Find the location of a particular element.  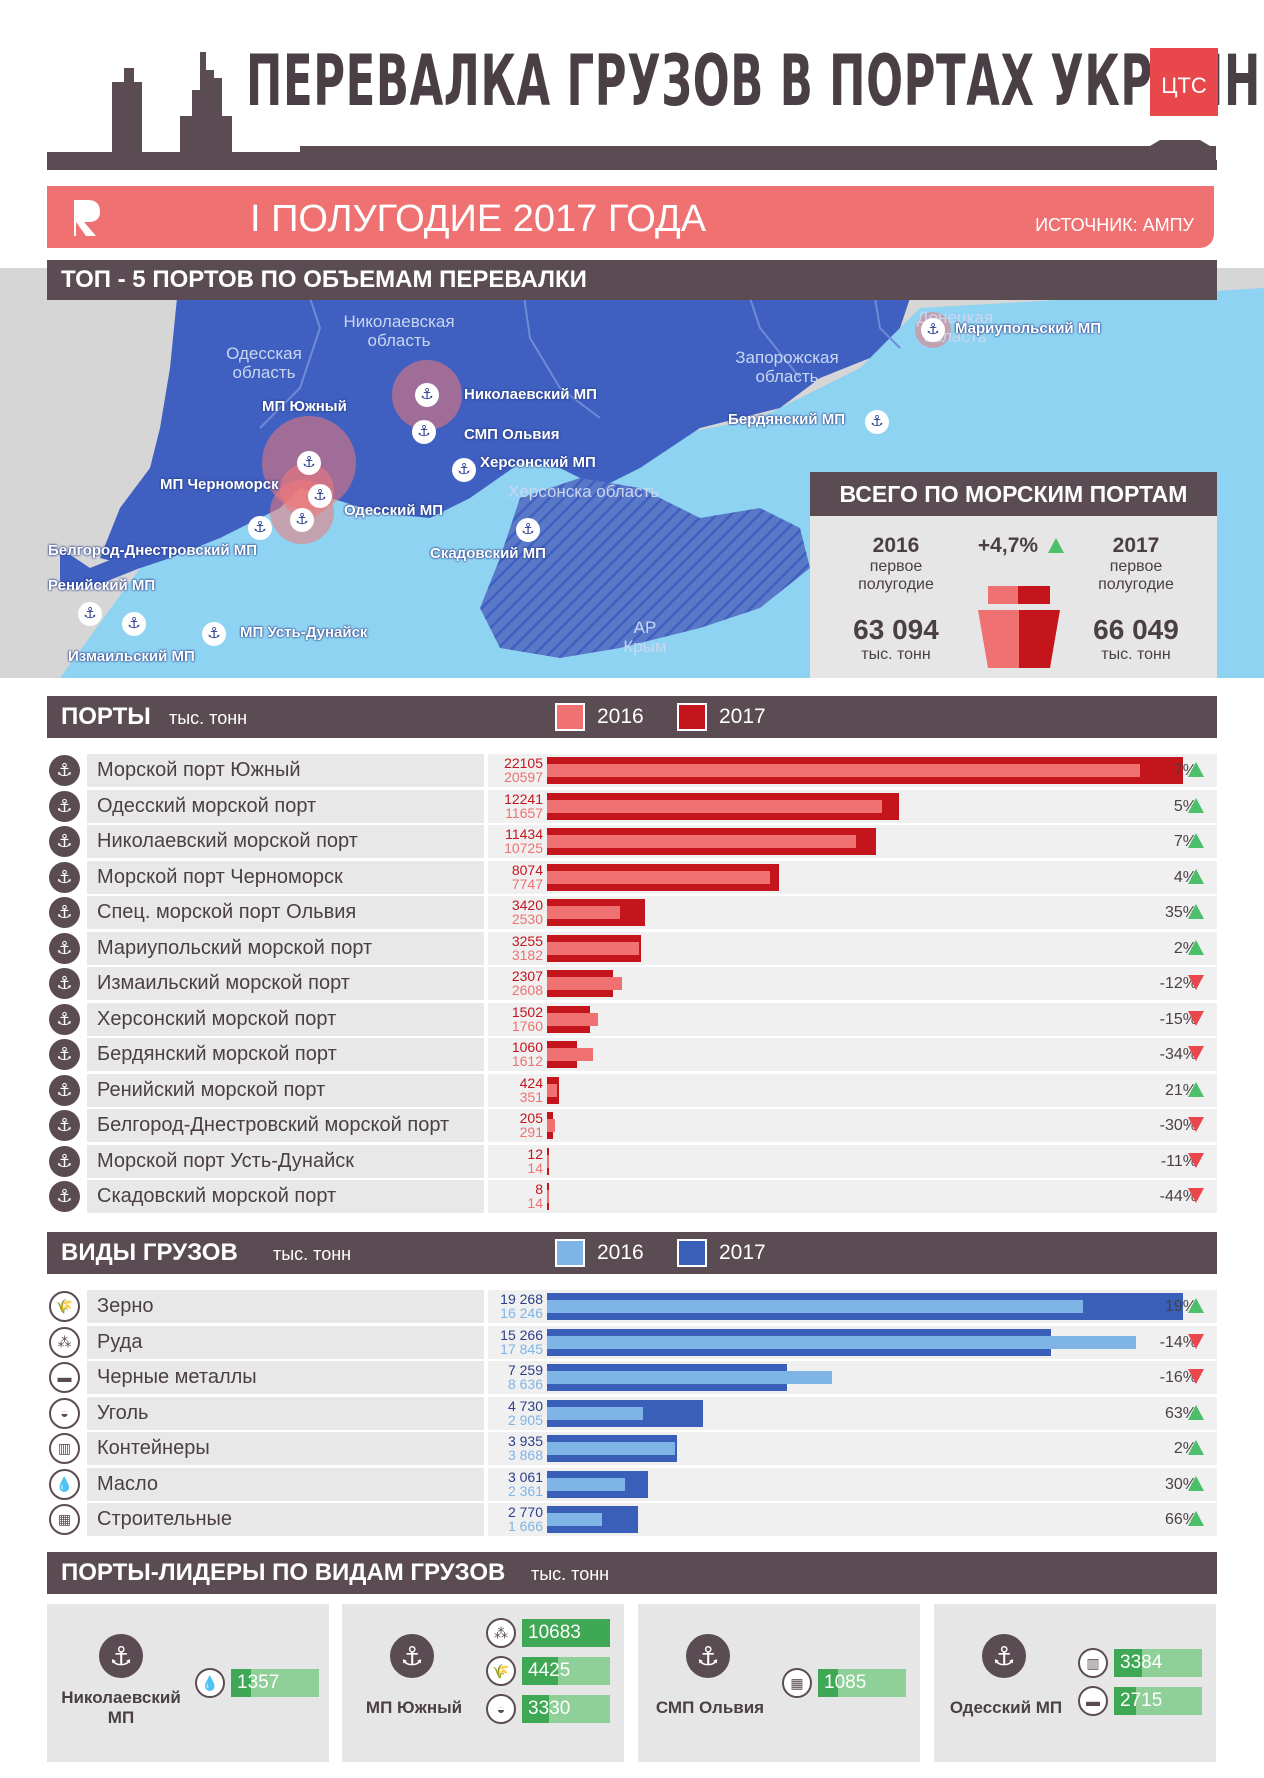

port-label-mariupol: Мариупольский МП is located at coordinates (1028, 328).